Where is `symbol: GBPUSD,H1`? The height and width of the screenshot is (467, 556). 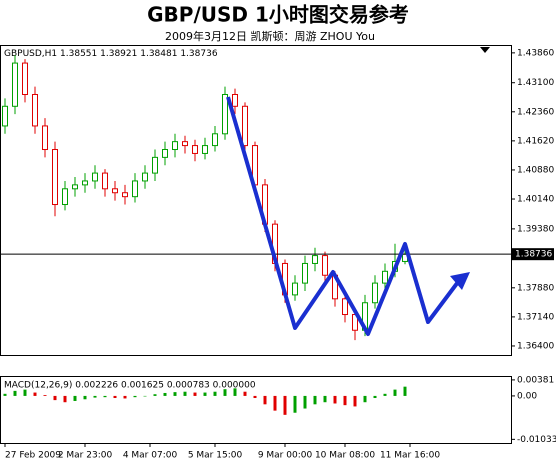
symbol: GBPUSD,H1 is located at coordinates (30, 54).